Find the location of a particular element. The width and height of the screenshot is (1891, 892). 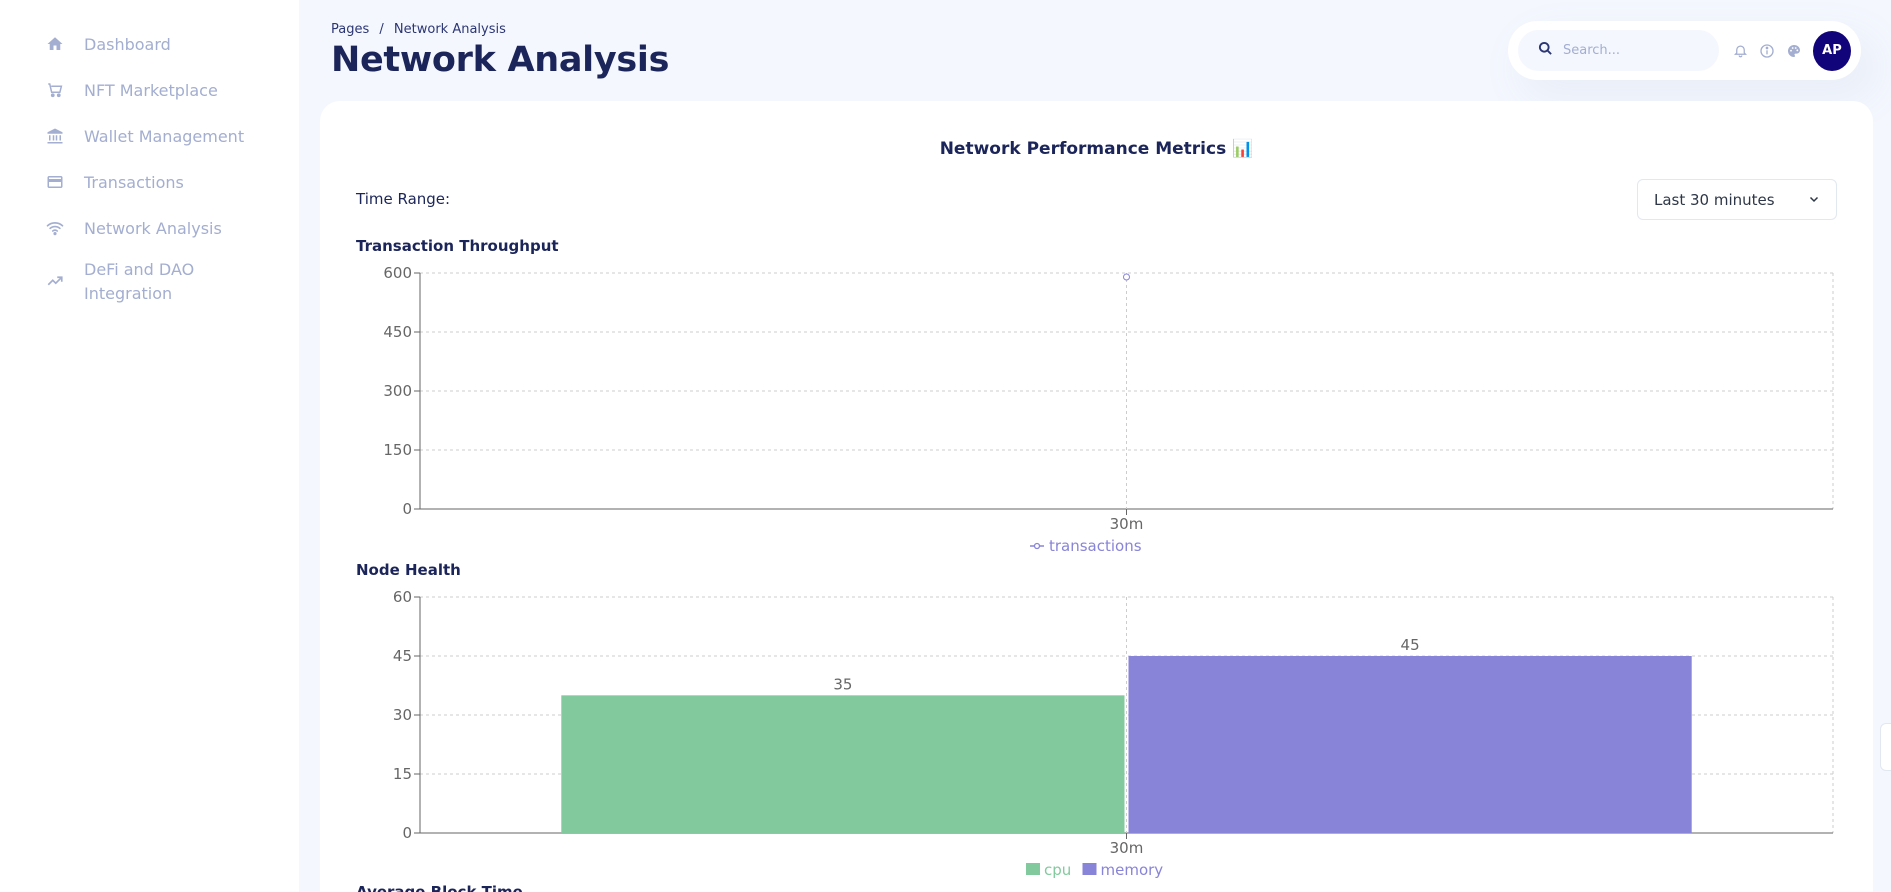

home-icon is located at coordinates (55, 44).